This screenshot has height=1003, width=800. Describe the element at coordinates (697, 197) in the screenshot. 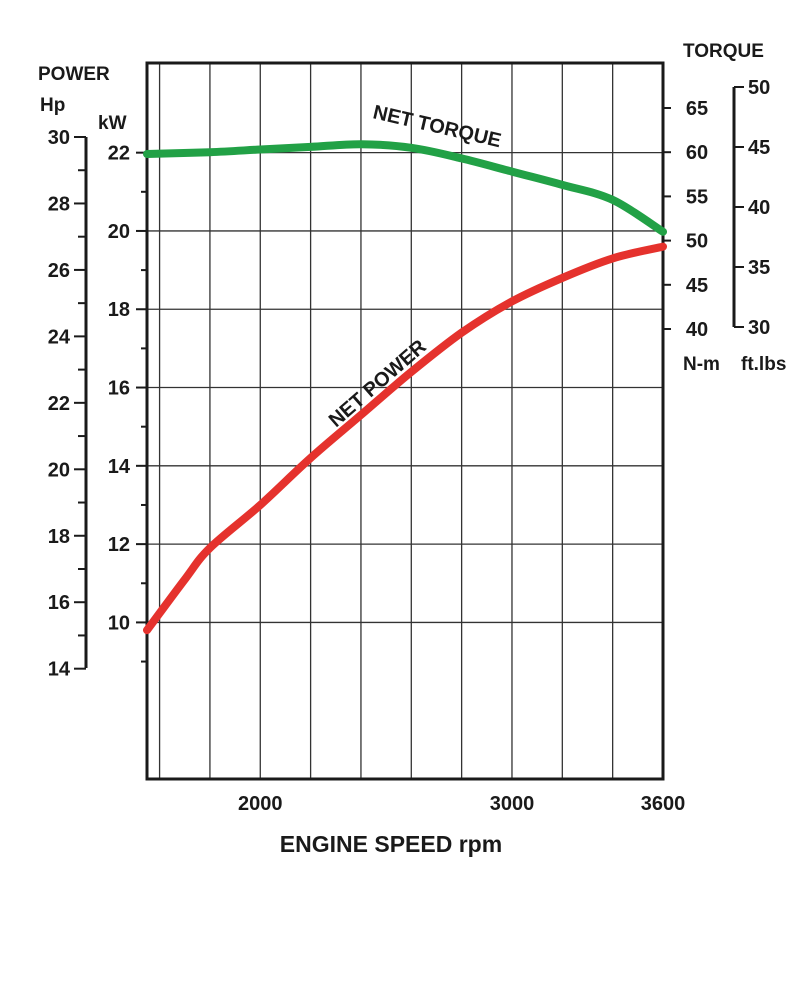

I see `nm-tick-label: 55` at that location.